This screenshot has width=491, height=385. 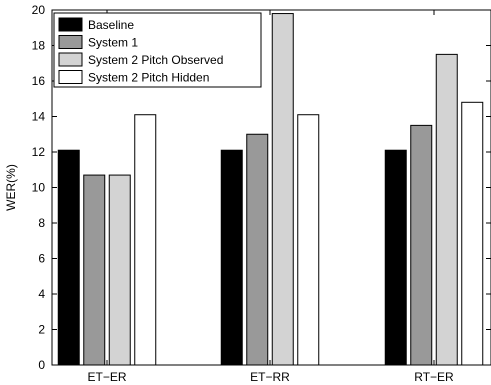 I want to click on y-tick-label: 2, so click(x=41, y=330).